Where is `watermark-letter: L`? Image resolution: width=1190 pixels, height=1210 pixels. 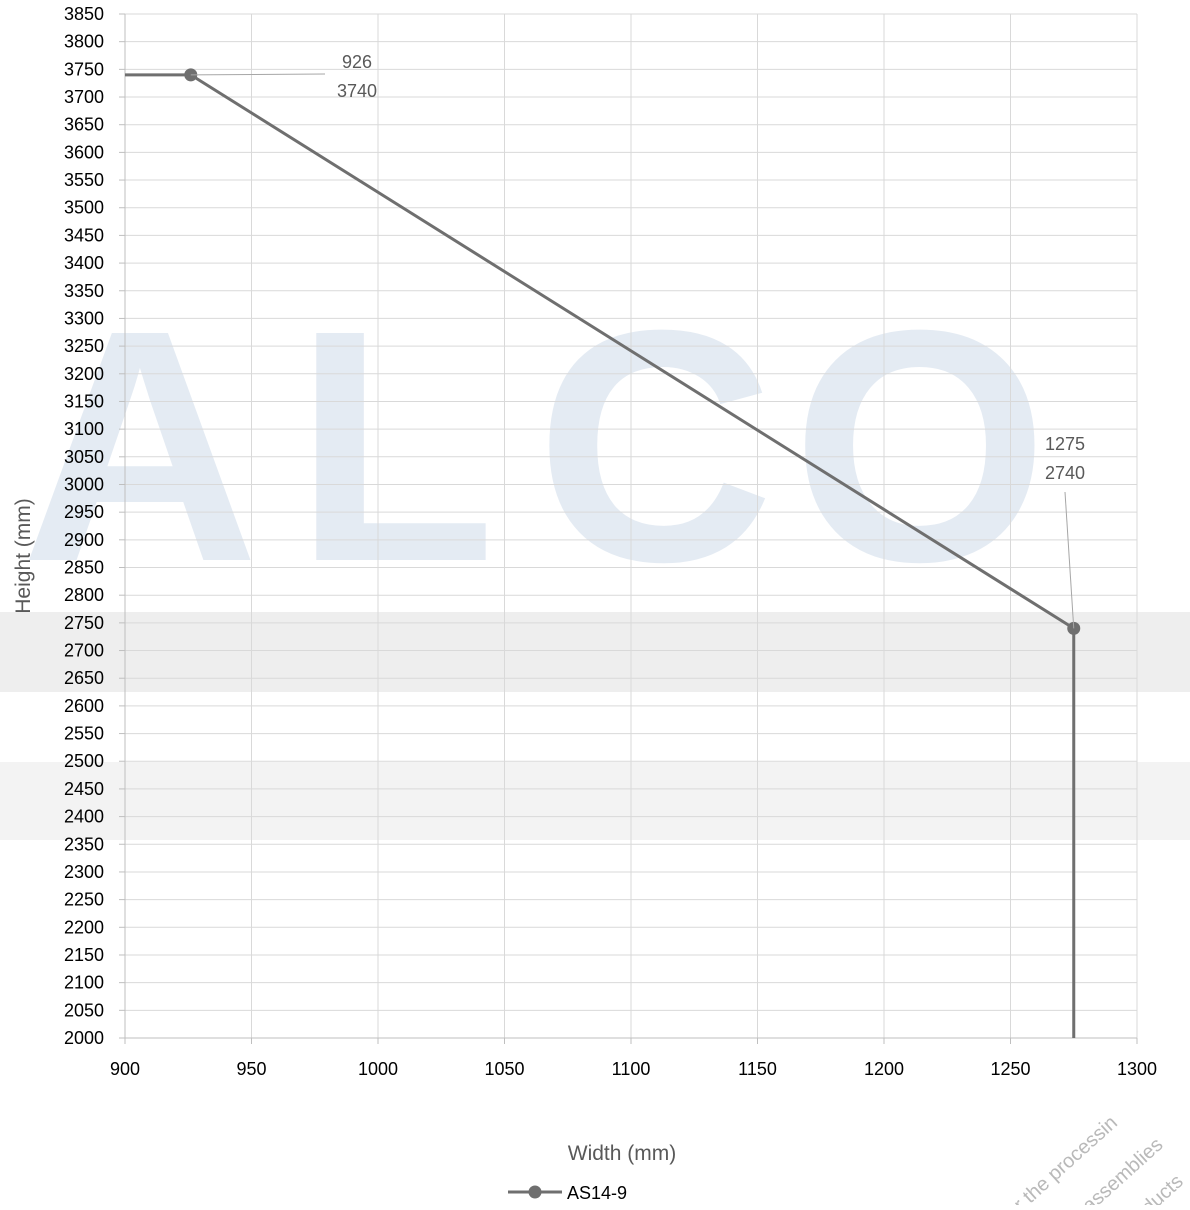
watermark-letter: L is located at coordinates (395, 445).